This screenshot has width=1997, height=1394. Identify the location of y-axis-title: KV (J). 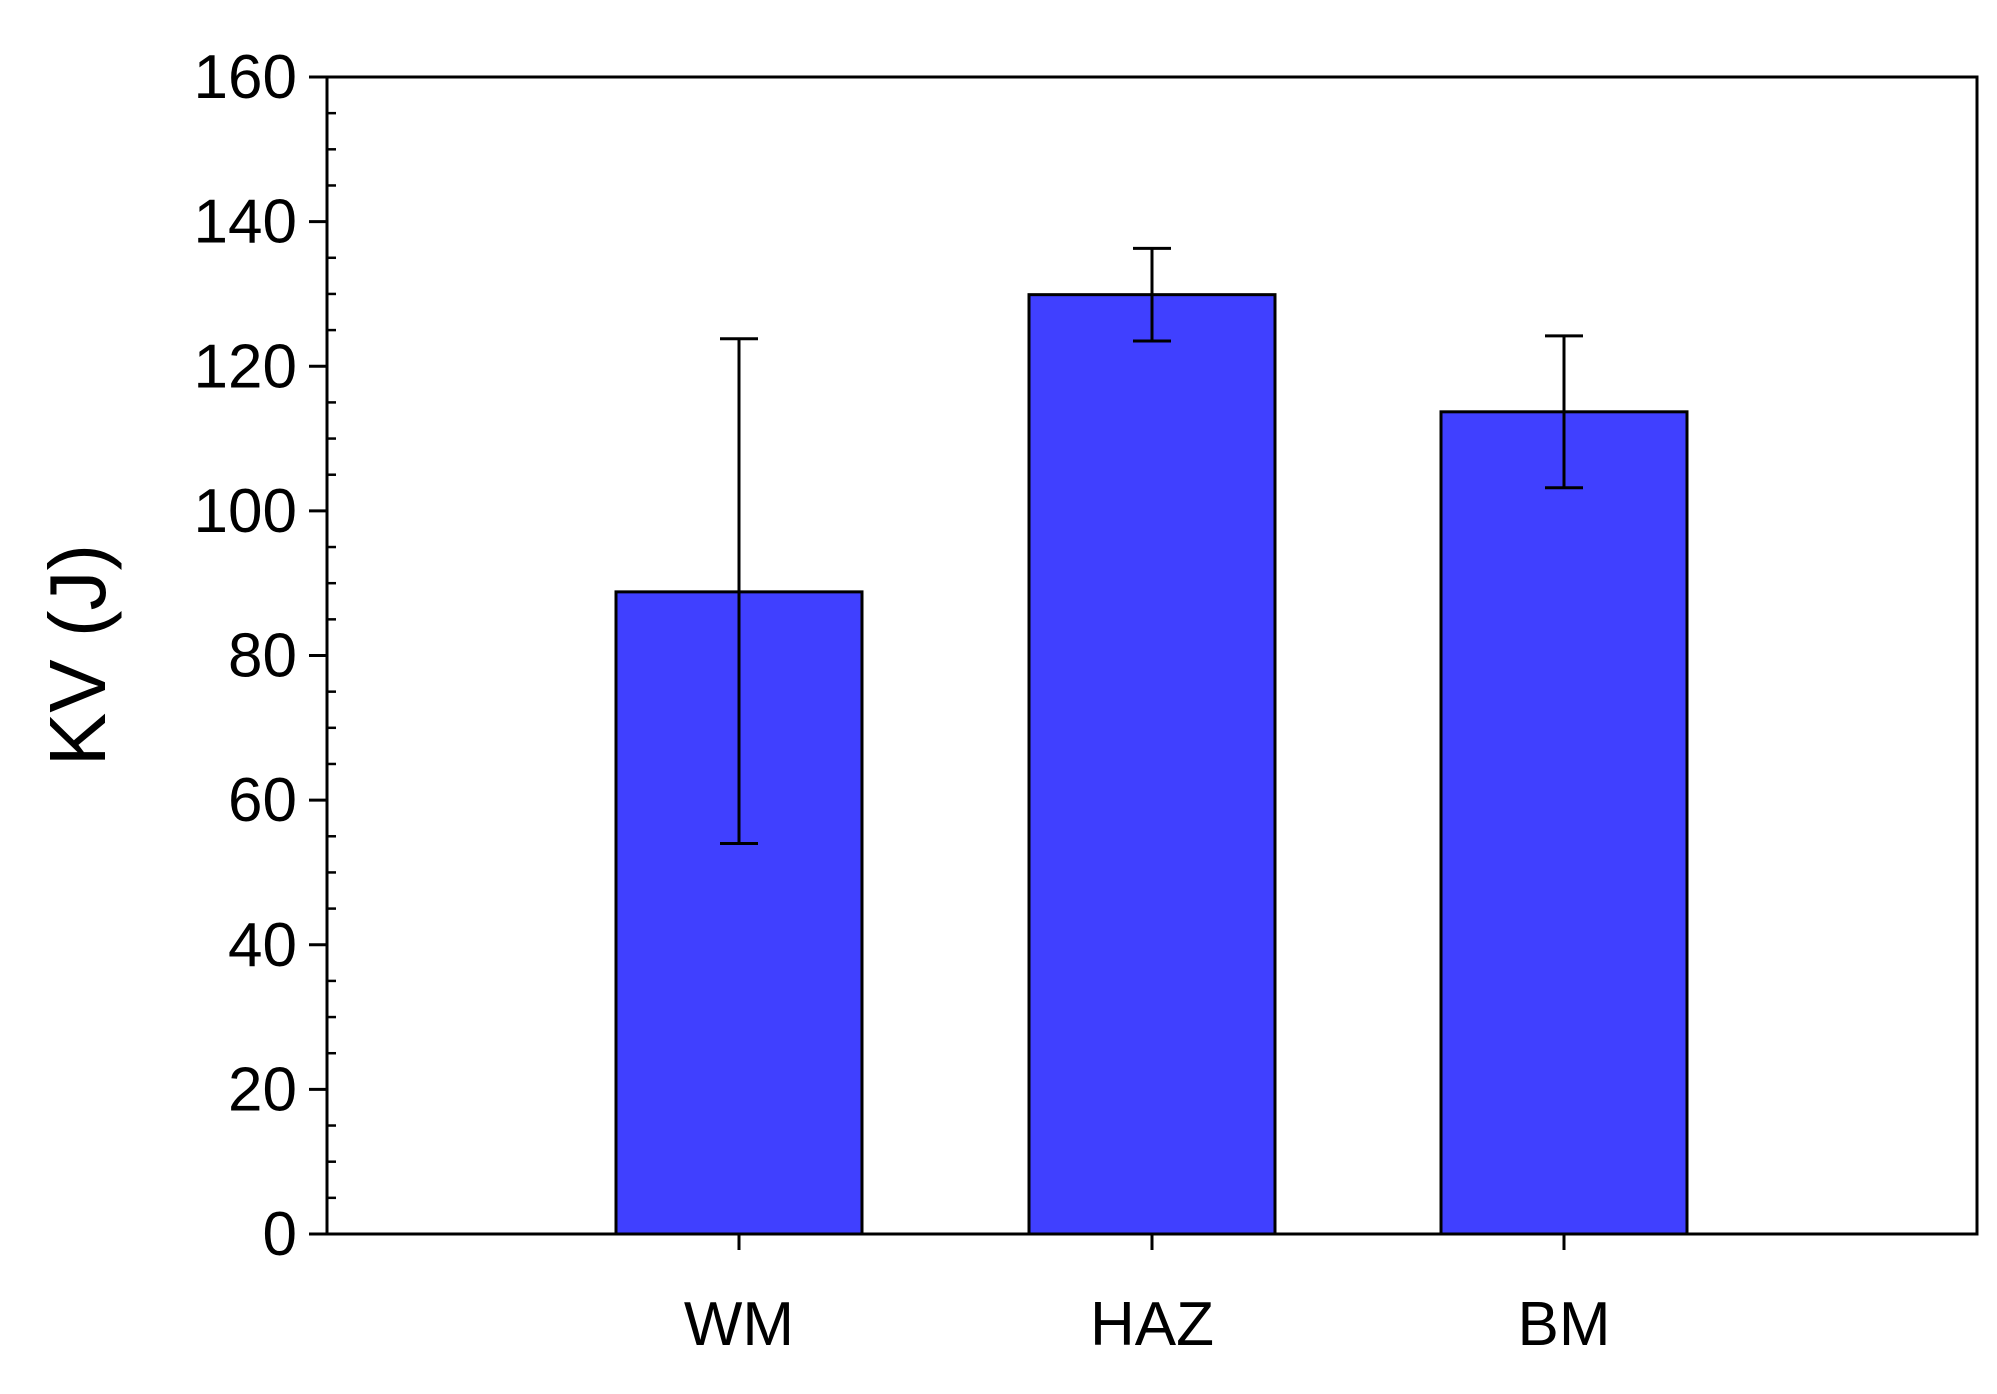
(77, 655).